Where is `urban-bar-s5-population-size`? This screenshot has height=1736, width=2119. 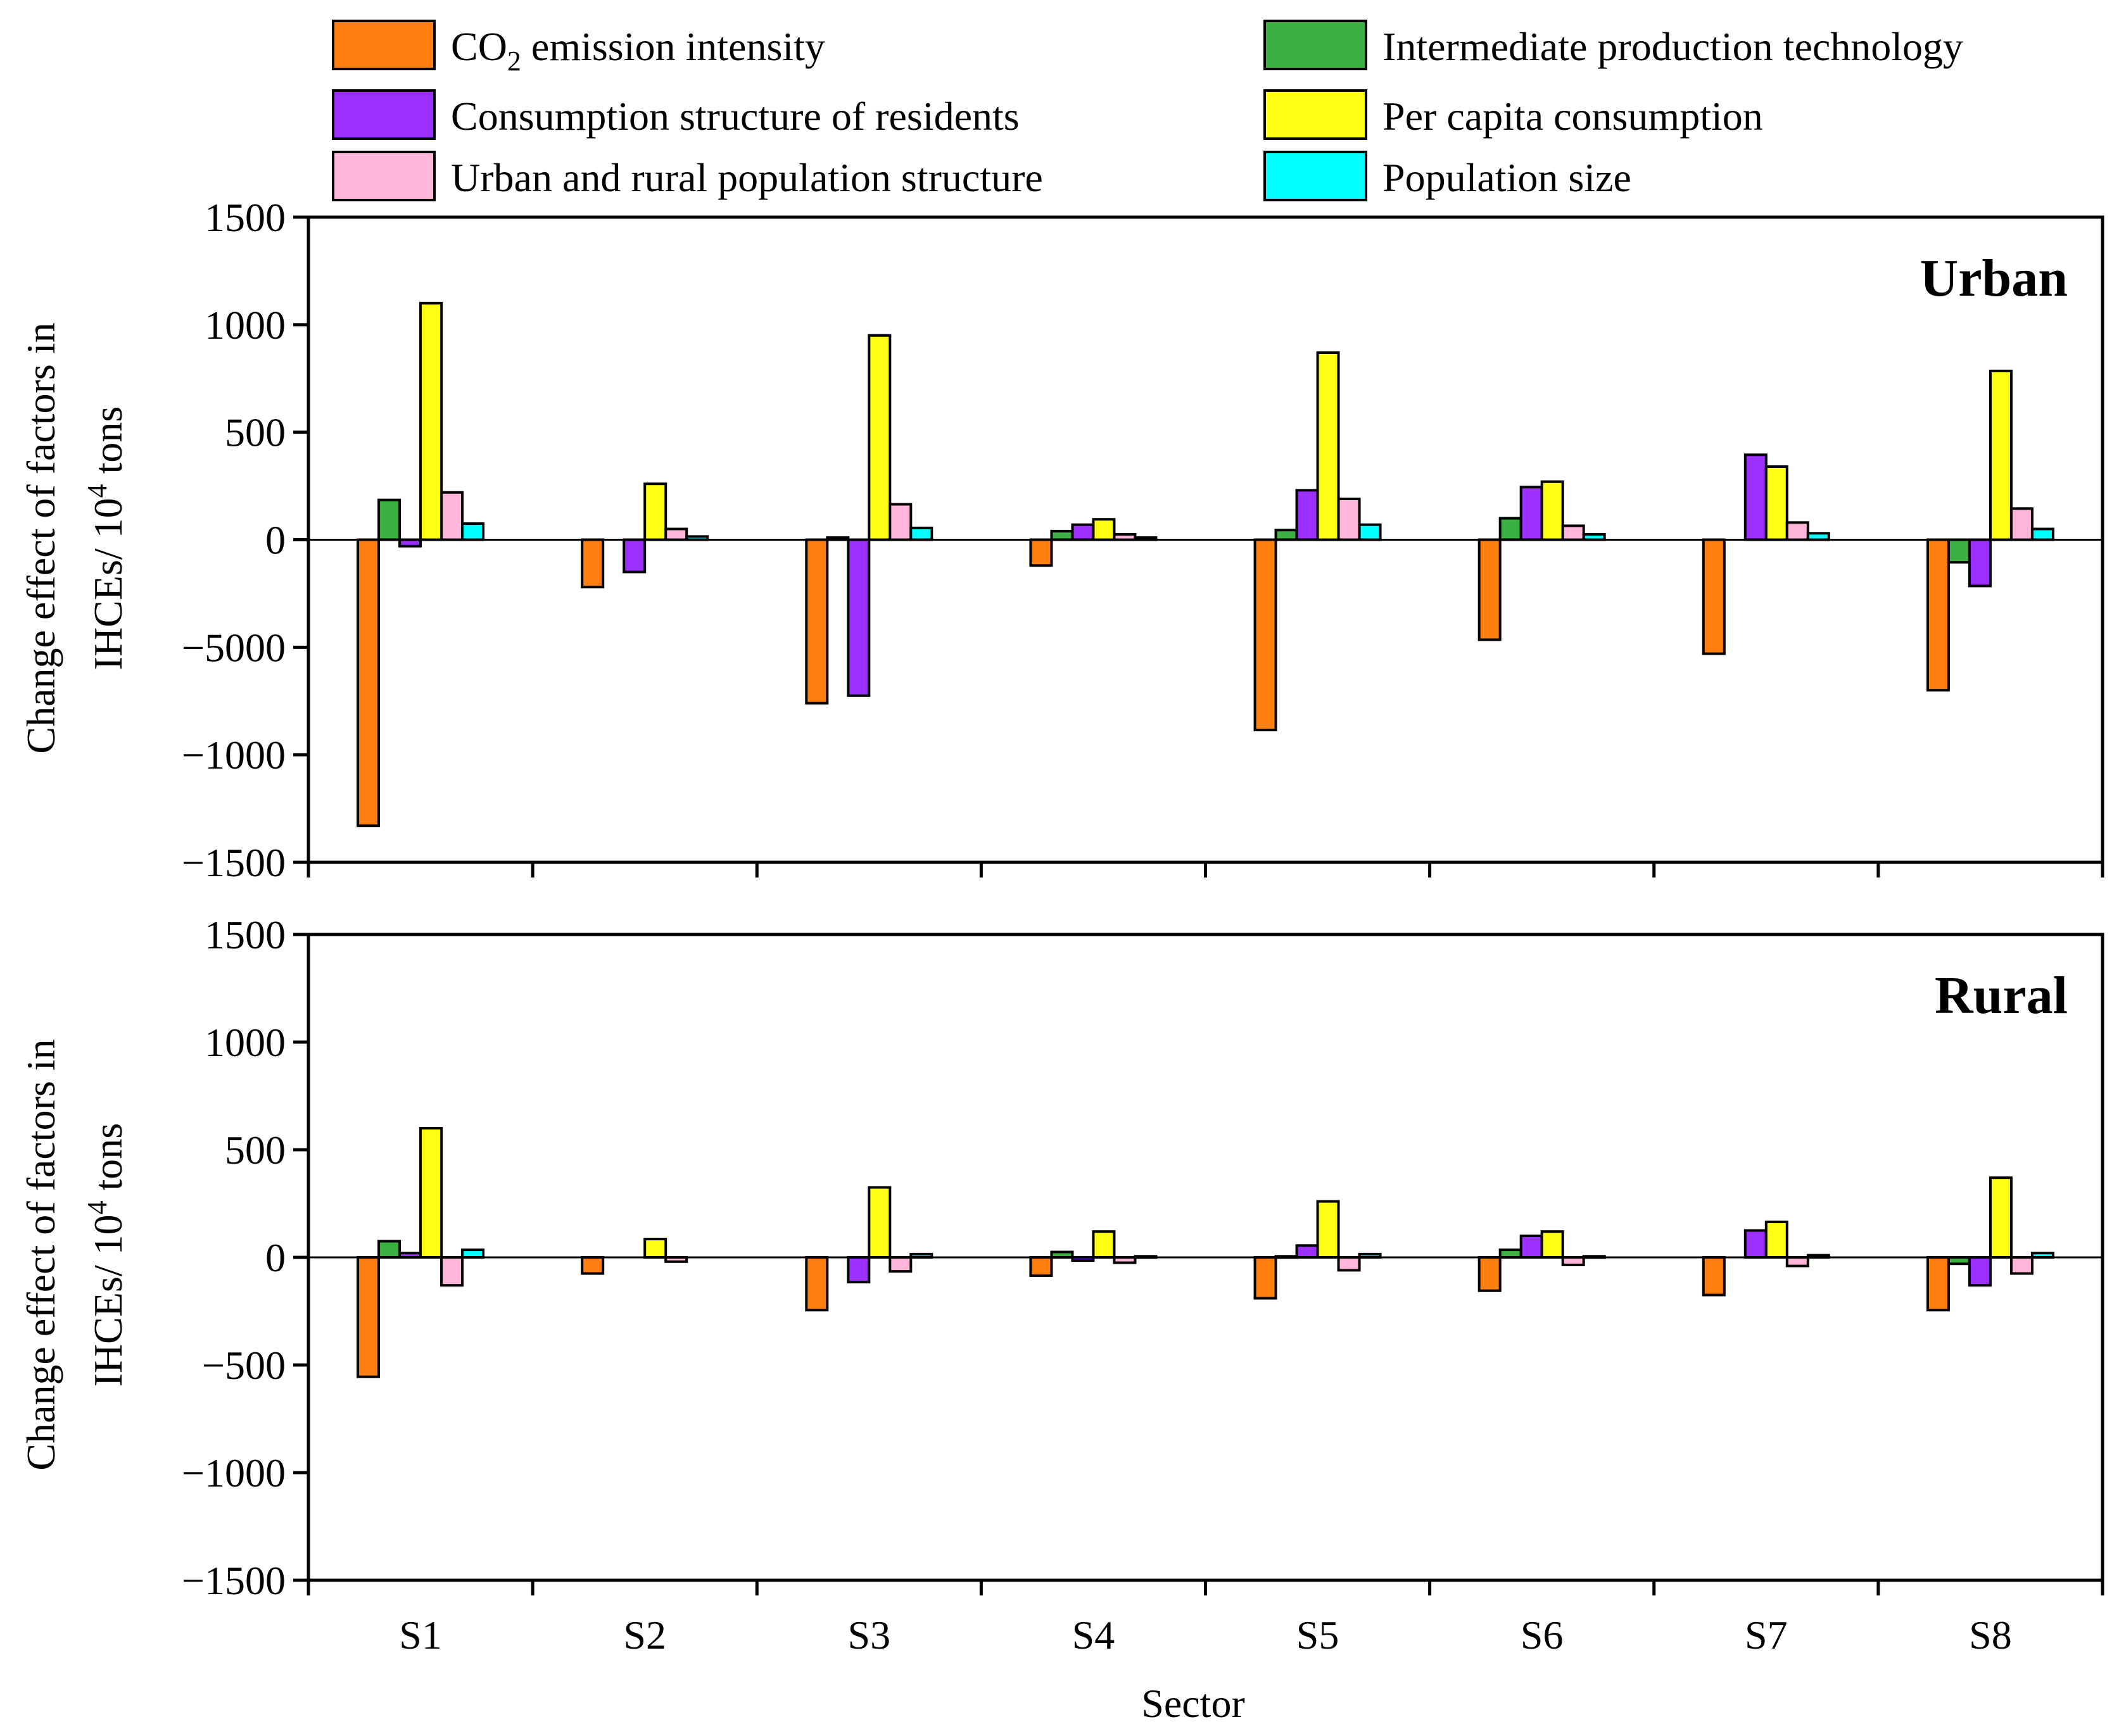
urban-bar-s5-population-size is located at coordinates (1370, 532).